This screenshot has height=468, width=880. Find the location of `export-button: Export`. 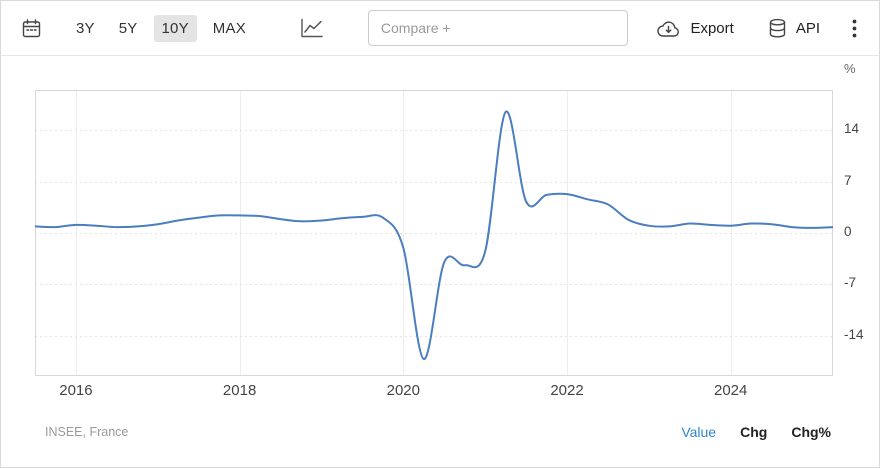

export-button: Export is located at coordinates (695, 28).